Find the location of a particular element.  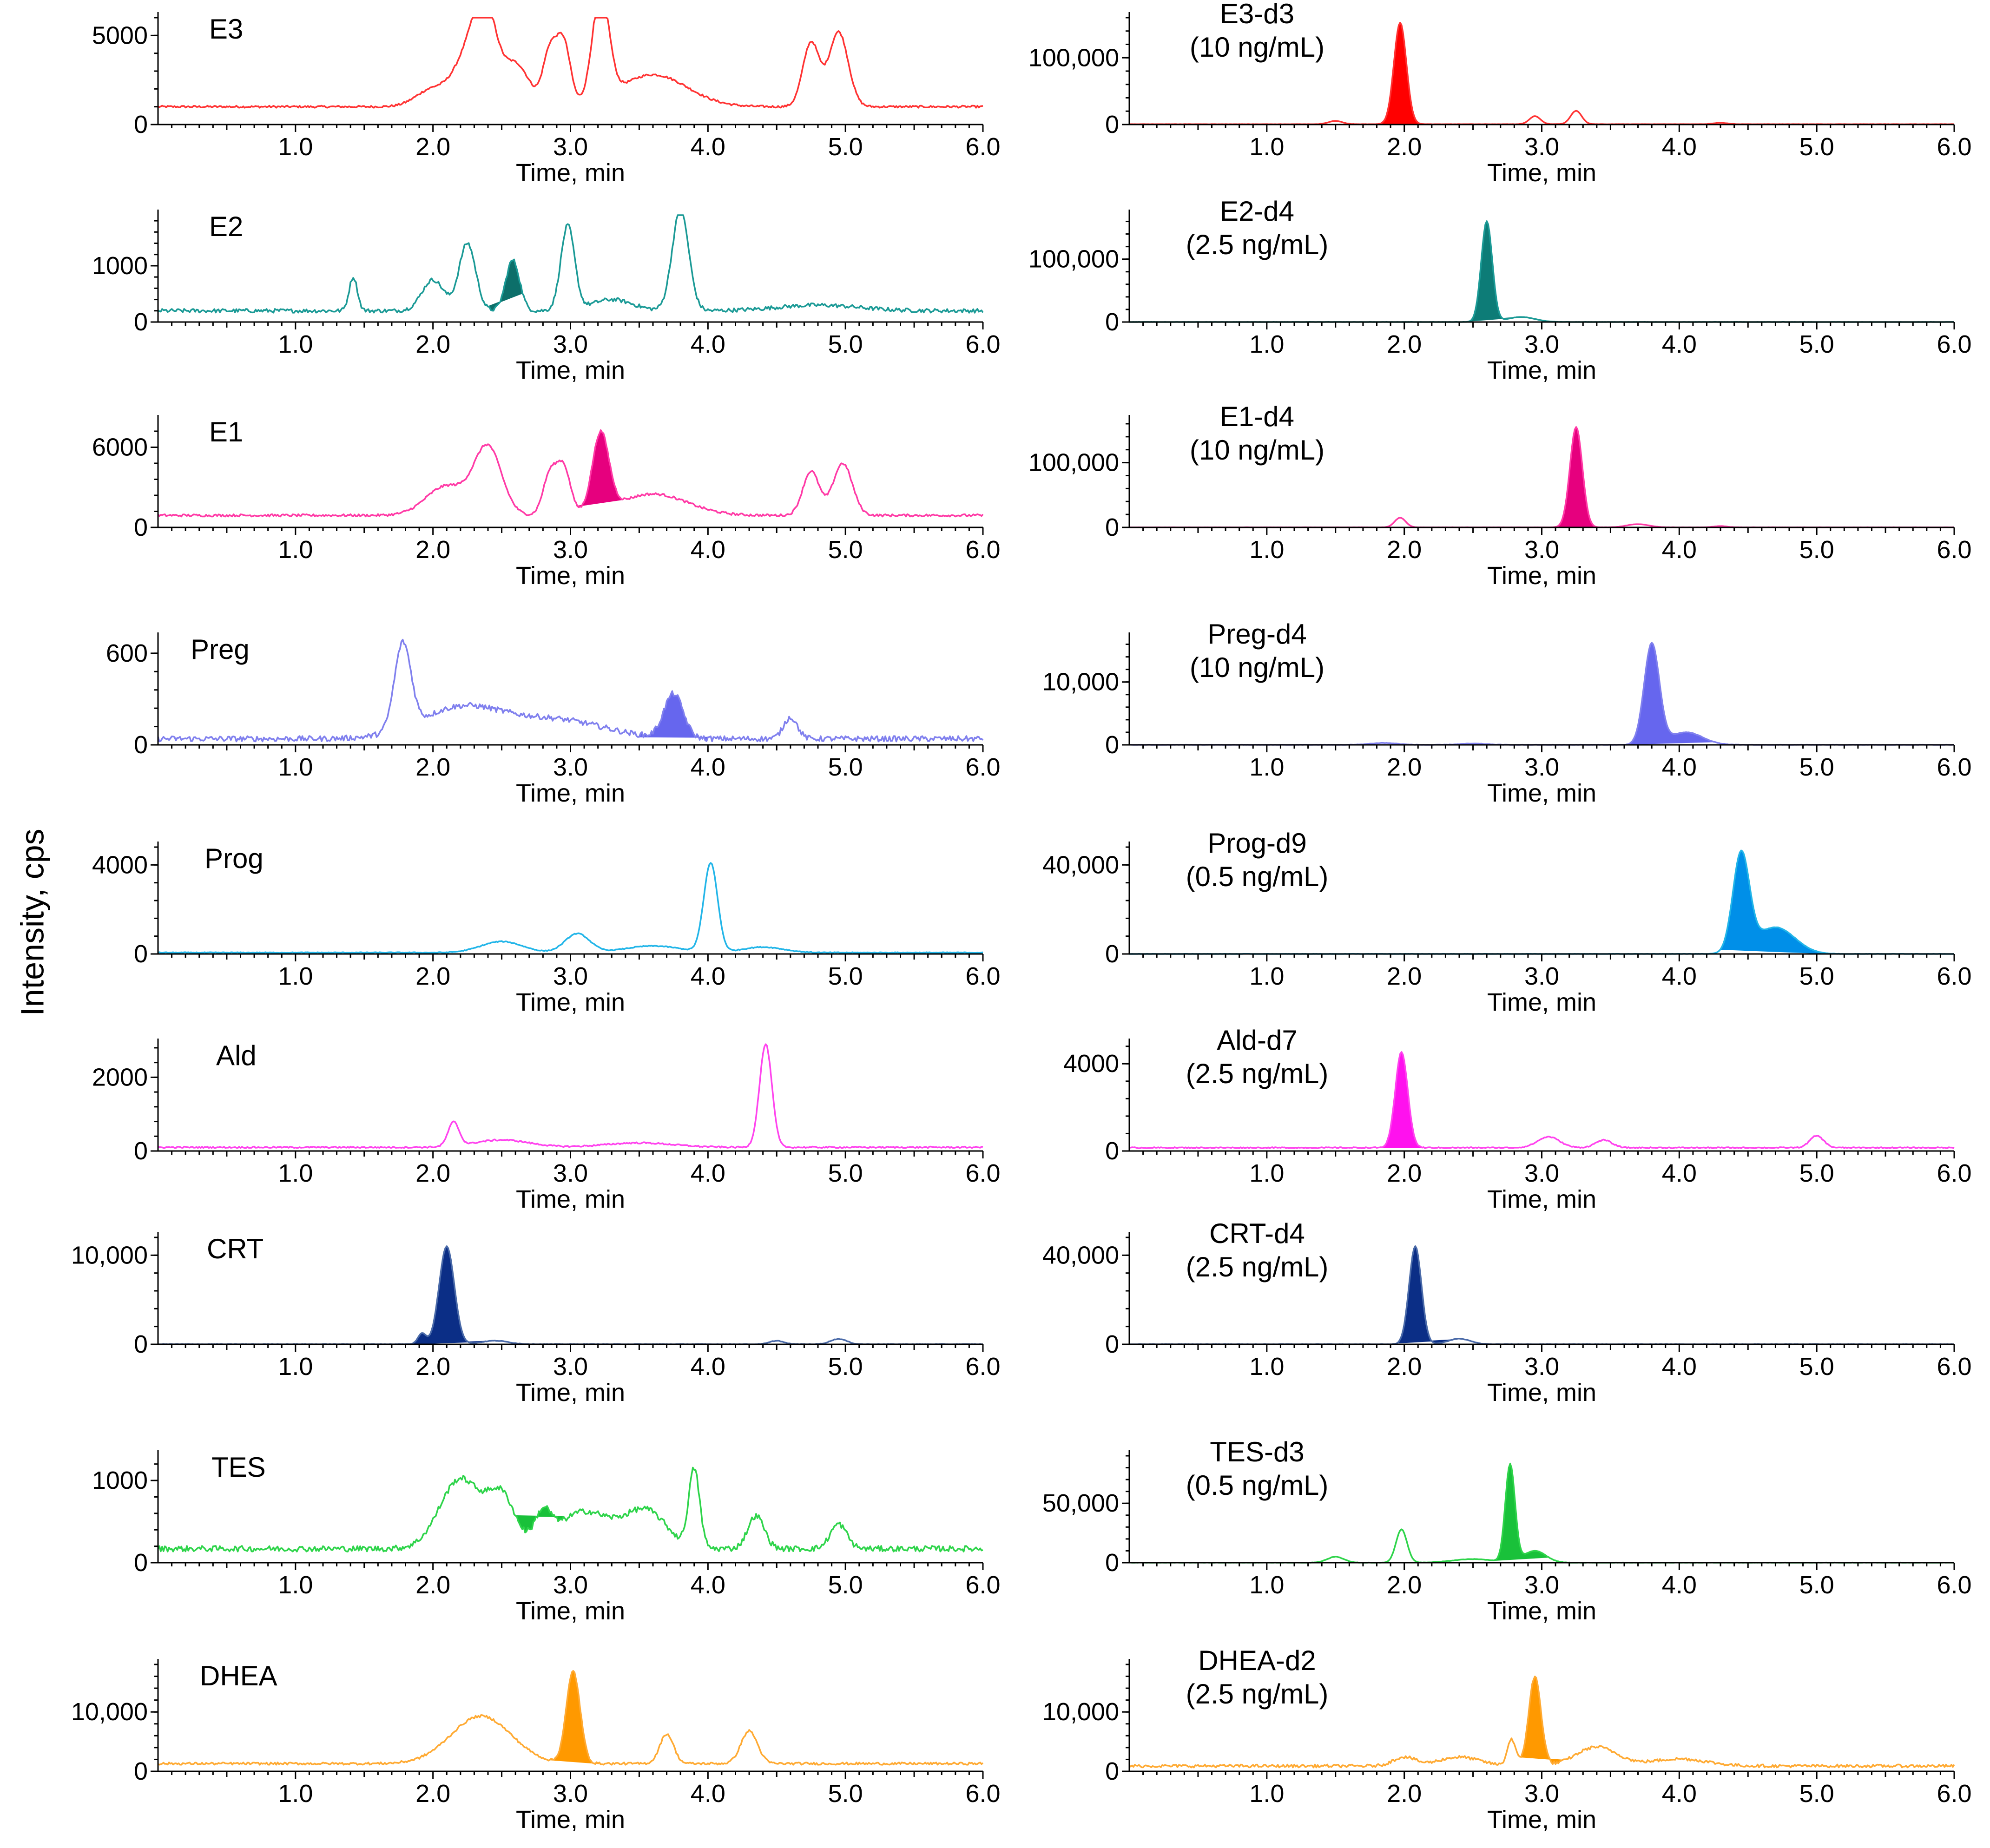

x-tick-label-e1: 4.0 is located at coordinates (708, 550).